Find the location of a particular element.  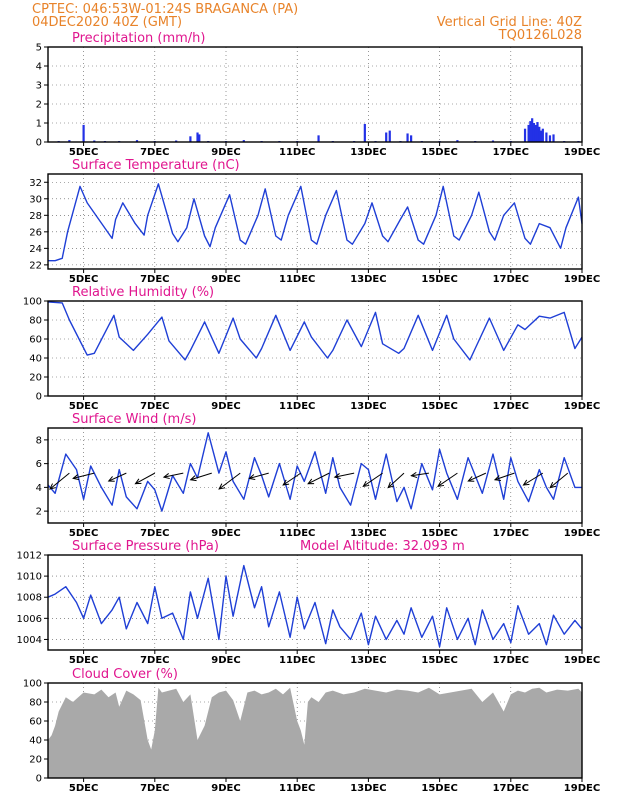

y-tick-label: 1008 is located at coordinates (29, 598).